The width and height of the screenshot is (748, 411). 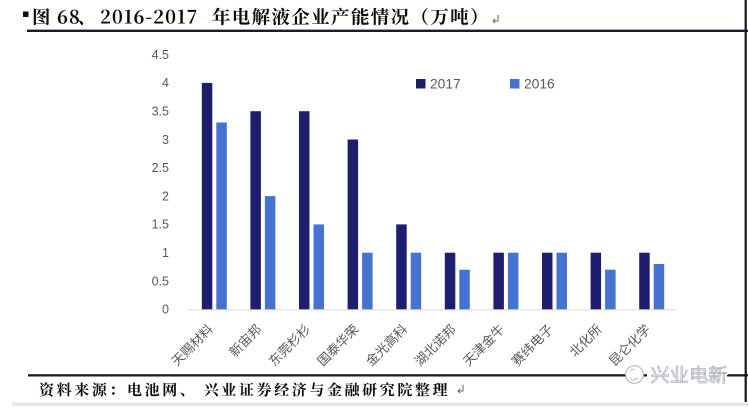 I want to click on svg-text: 3.5, so click(x=160, y=112).